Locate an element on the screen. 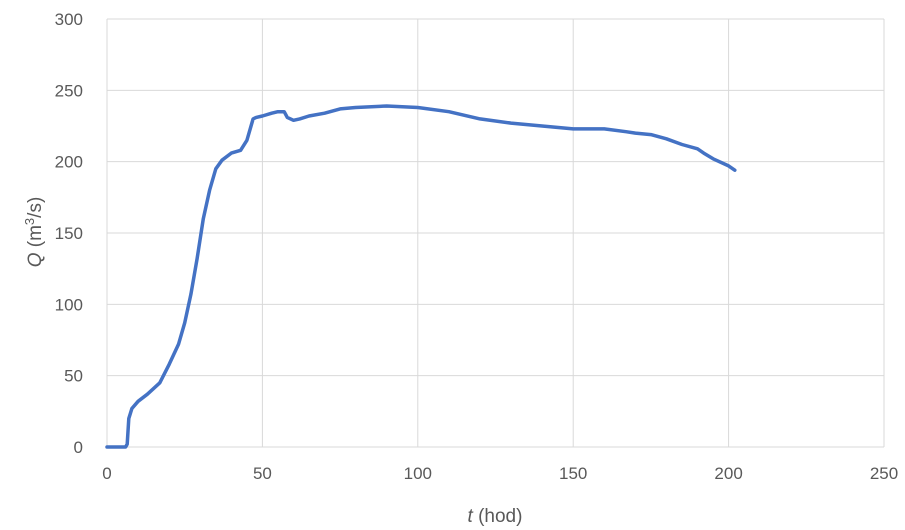 The height and width of the screenshot is (530, 905). y-axis-title: Q (m3/s) is located at coordinates (34, 232).